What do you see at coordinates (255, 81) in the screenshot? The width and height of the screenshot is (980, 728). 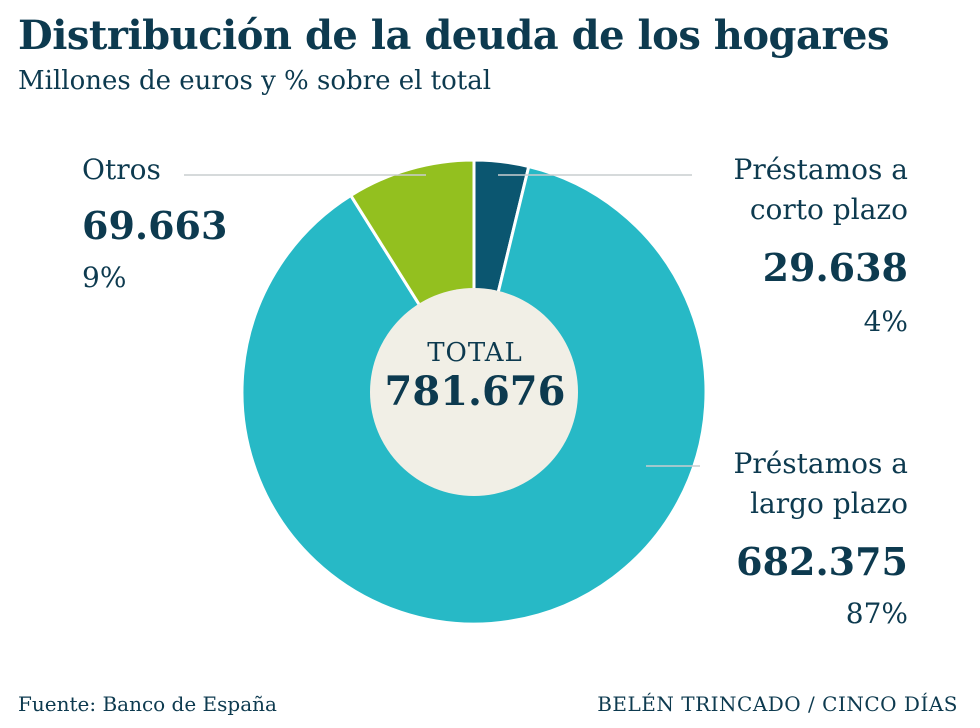 I see `chart-subtitle: Millones de euros y % sobre el total` at bounding box center [255, 81].